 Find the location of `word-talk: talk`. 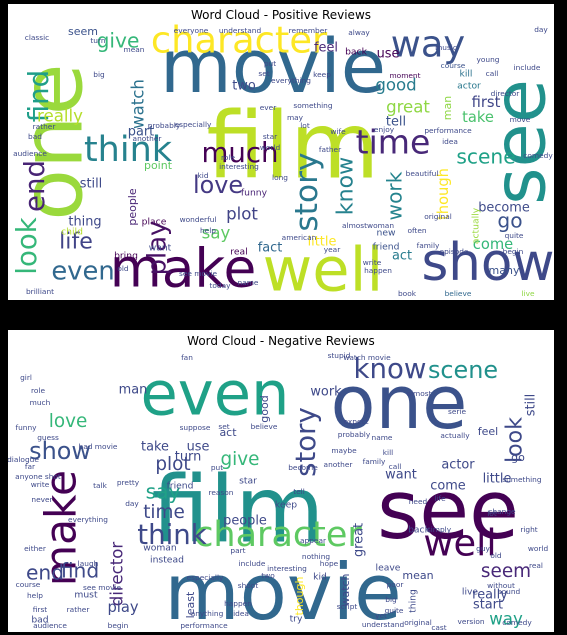

word-talk: talk is located at coordinates (100, 485).